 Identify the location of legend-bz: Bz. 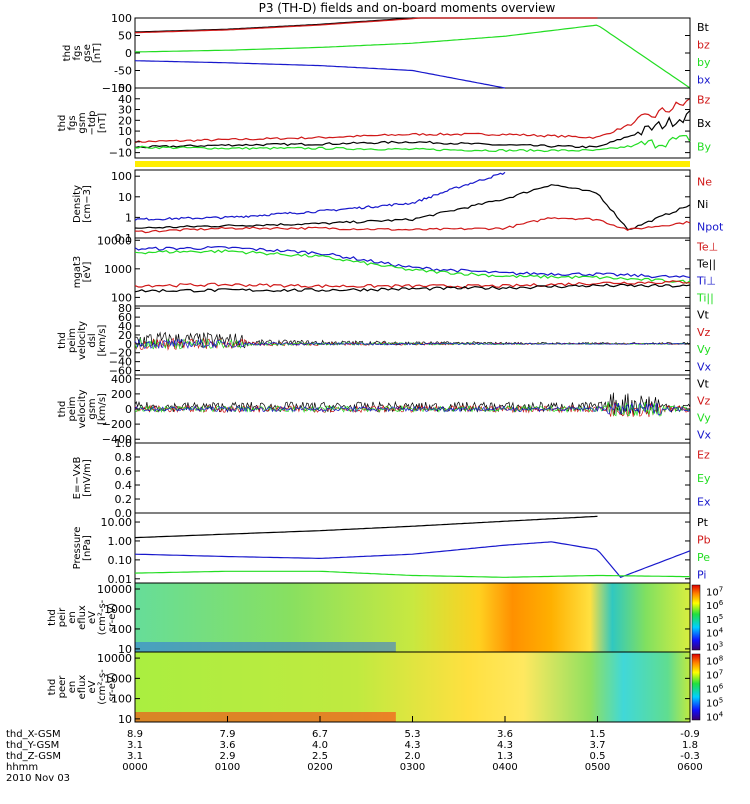
(704, 100).